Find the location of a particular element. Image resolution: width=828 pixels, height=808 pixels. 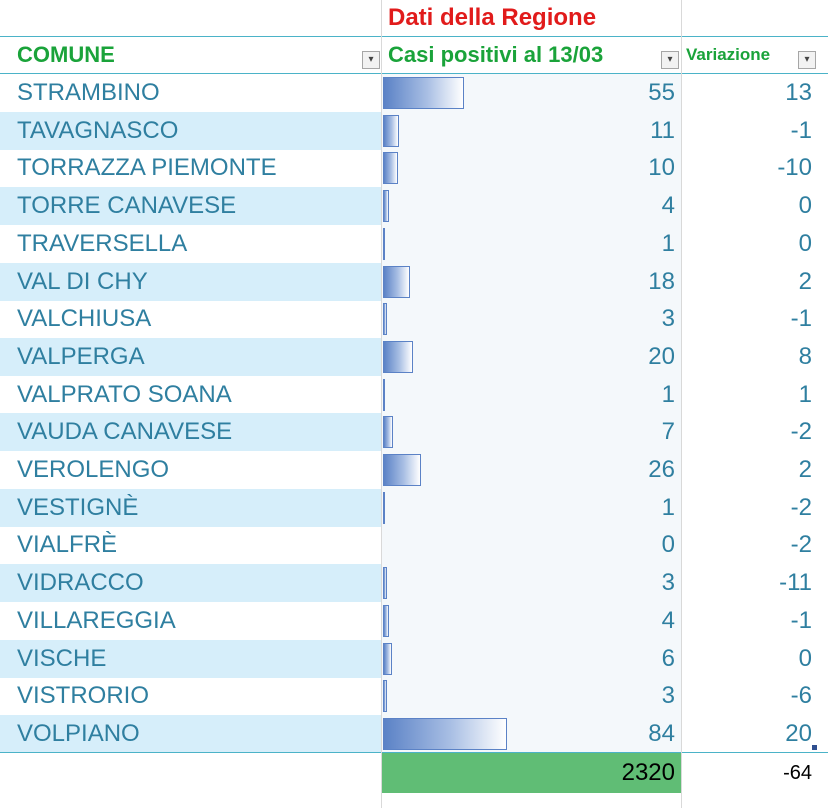

variazione-cell: 20 is located at coordinates (754, 734).